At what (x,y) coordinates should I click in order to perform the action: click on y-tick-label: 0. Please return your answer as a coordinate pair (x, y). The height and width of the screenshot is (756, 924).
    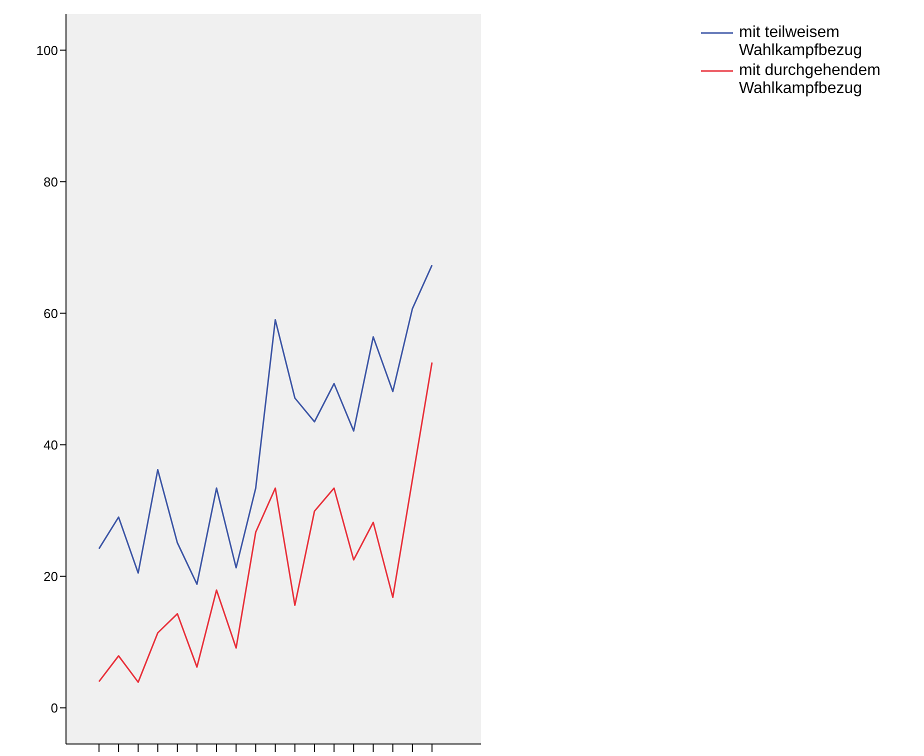
    Looking at the image, I should click on (54, 708).